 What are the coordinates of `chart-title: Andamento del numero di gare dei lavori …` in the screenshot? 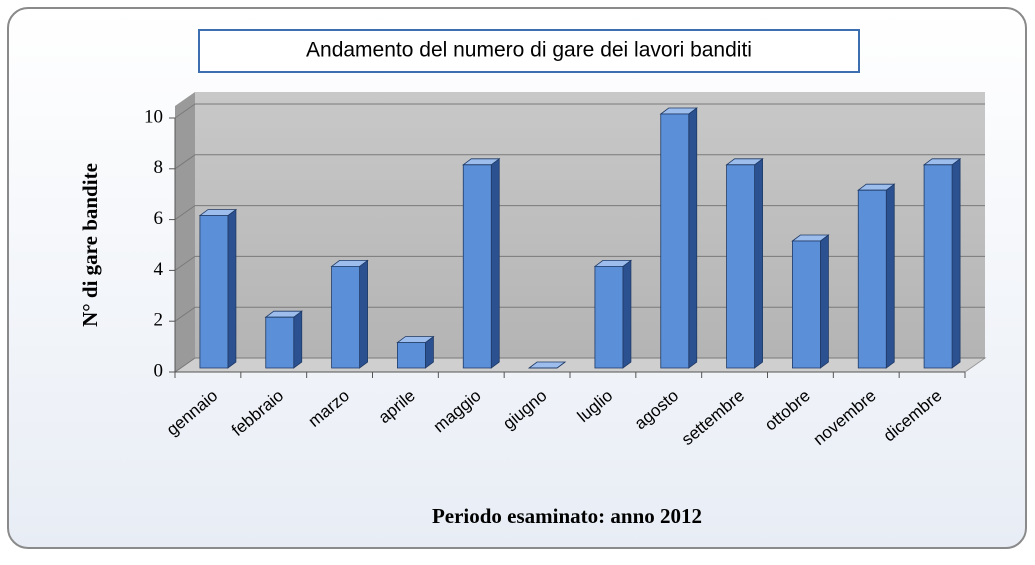 It's located at (529, 50).